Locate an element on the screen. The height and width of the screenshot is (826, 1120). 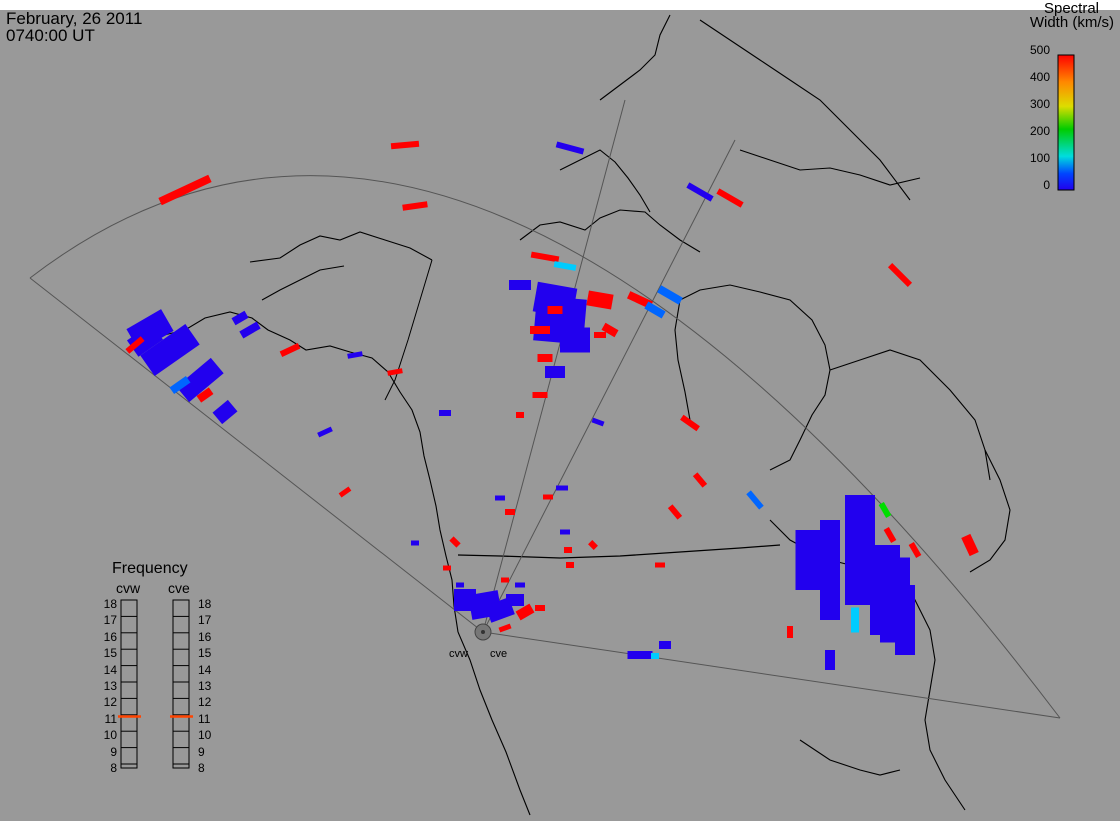
colorbar-gradient is located at coordinates (1066, 122).